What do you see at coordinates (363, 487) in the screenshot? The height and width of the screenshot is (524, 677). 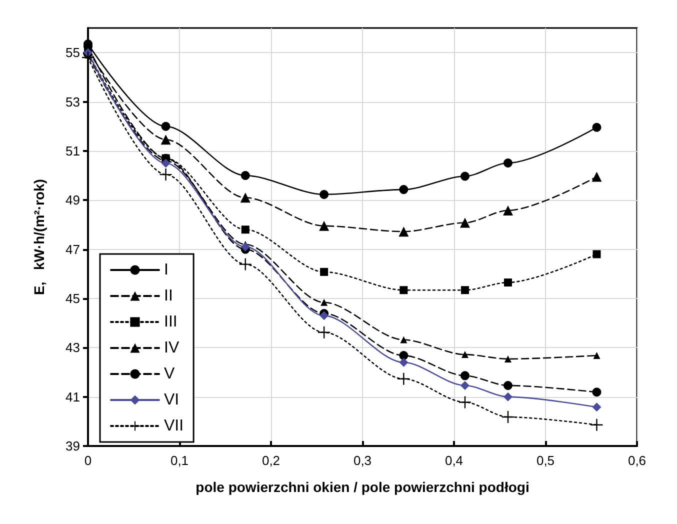 I see `x-axis-title: pole powierzchni okien / pole powierzchni podłogi` at bounding box center [363, 487].